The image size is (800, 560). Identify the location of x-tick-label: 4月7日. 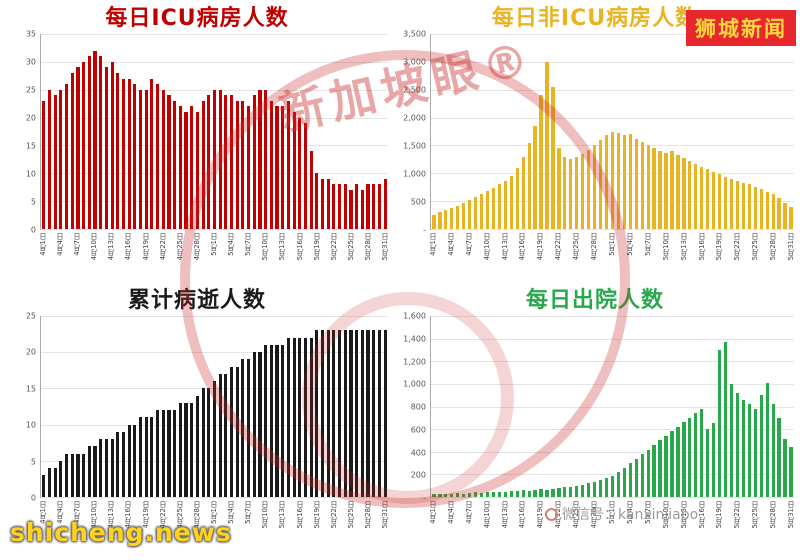
(77, 244).